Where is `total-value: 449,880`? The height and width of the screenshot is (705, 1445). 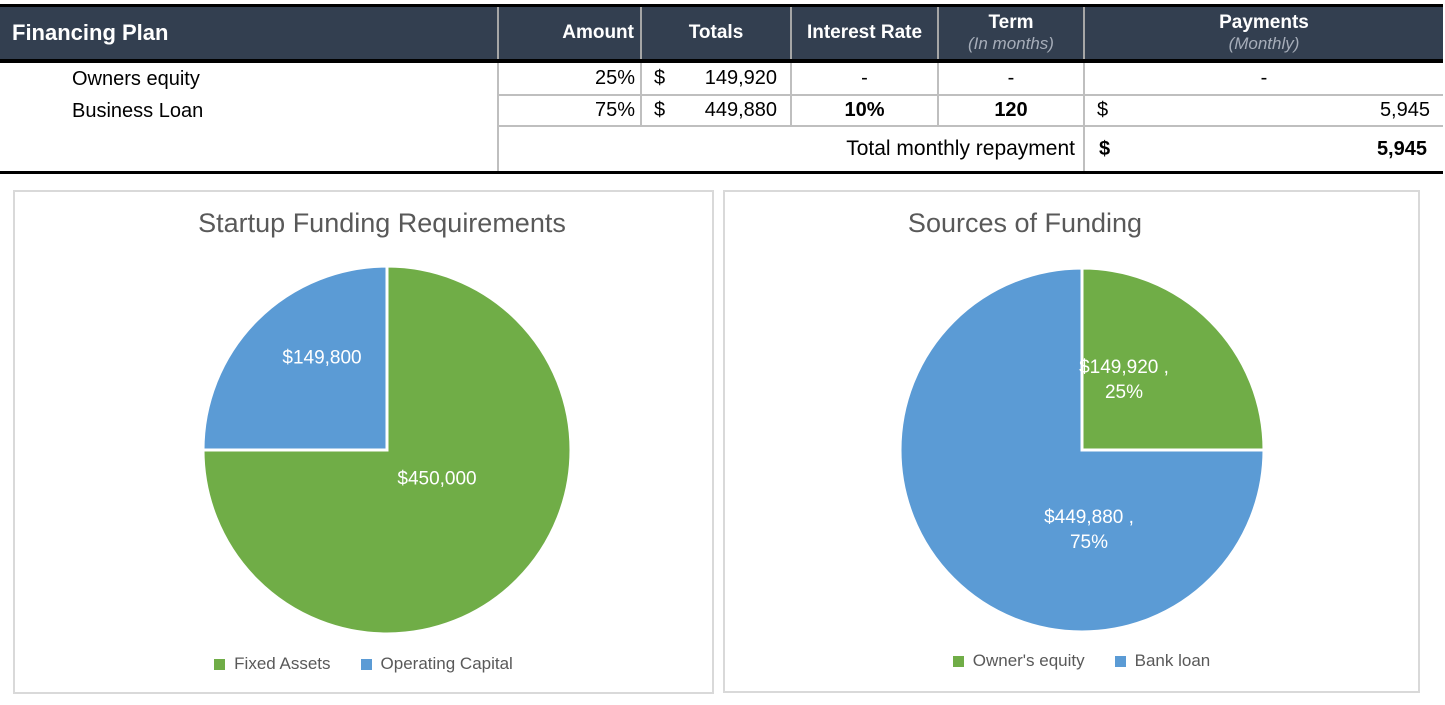
total-value: 449,880 is located at coordinates (740, 110).